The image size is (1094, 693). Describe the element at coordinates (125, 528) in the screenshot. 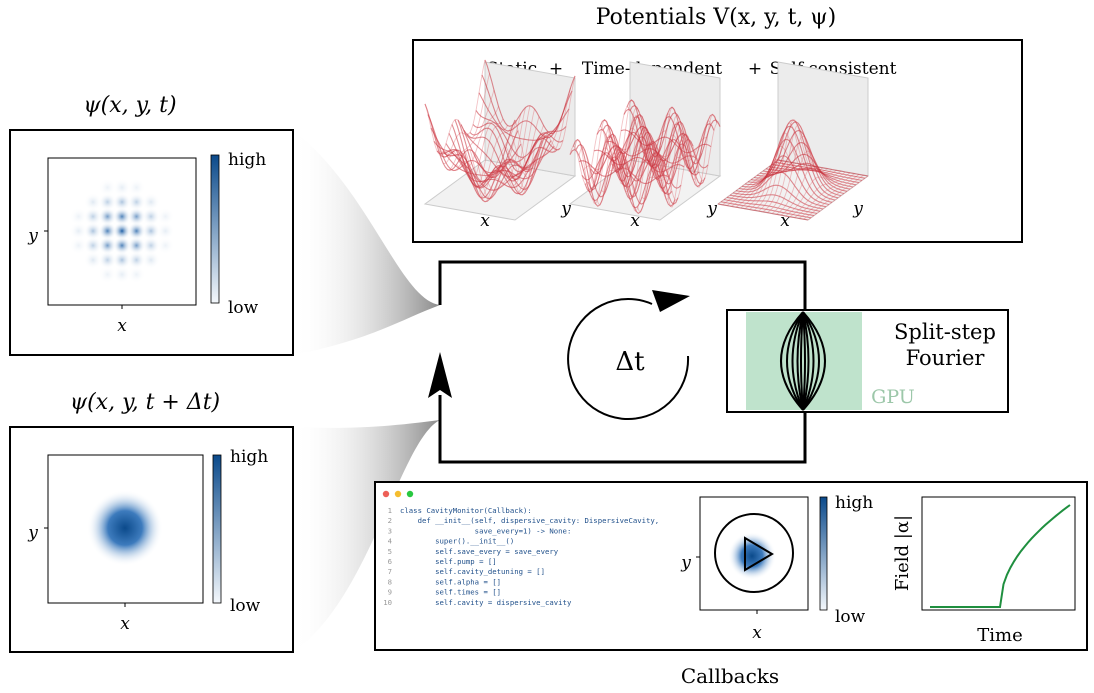

I see `heatmap-blob` at that location.